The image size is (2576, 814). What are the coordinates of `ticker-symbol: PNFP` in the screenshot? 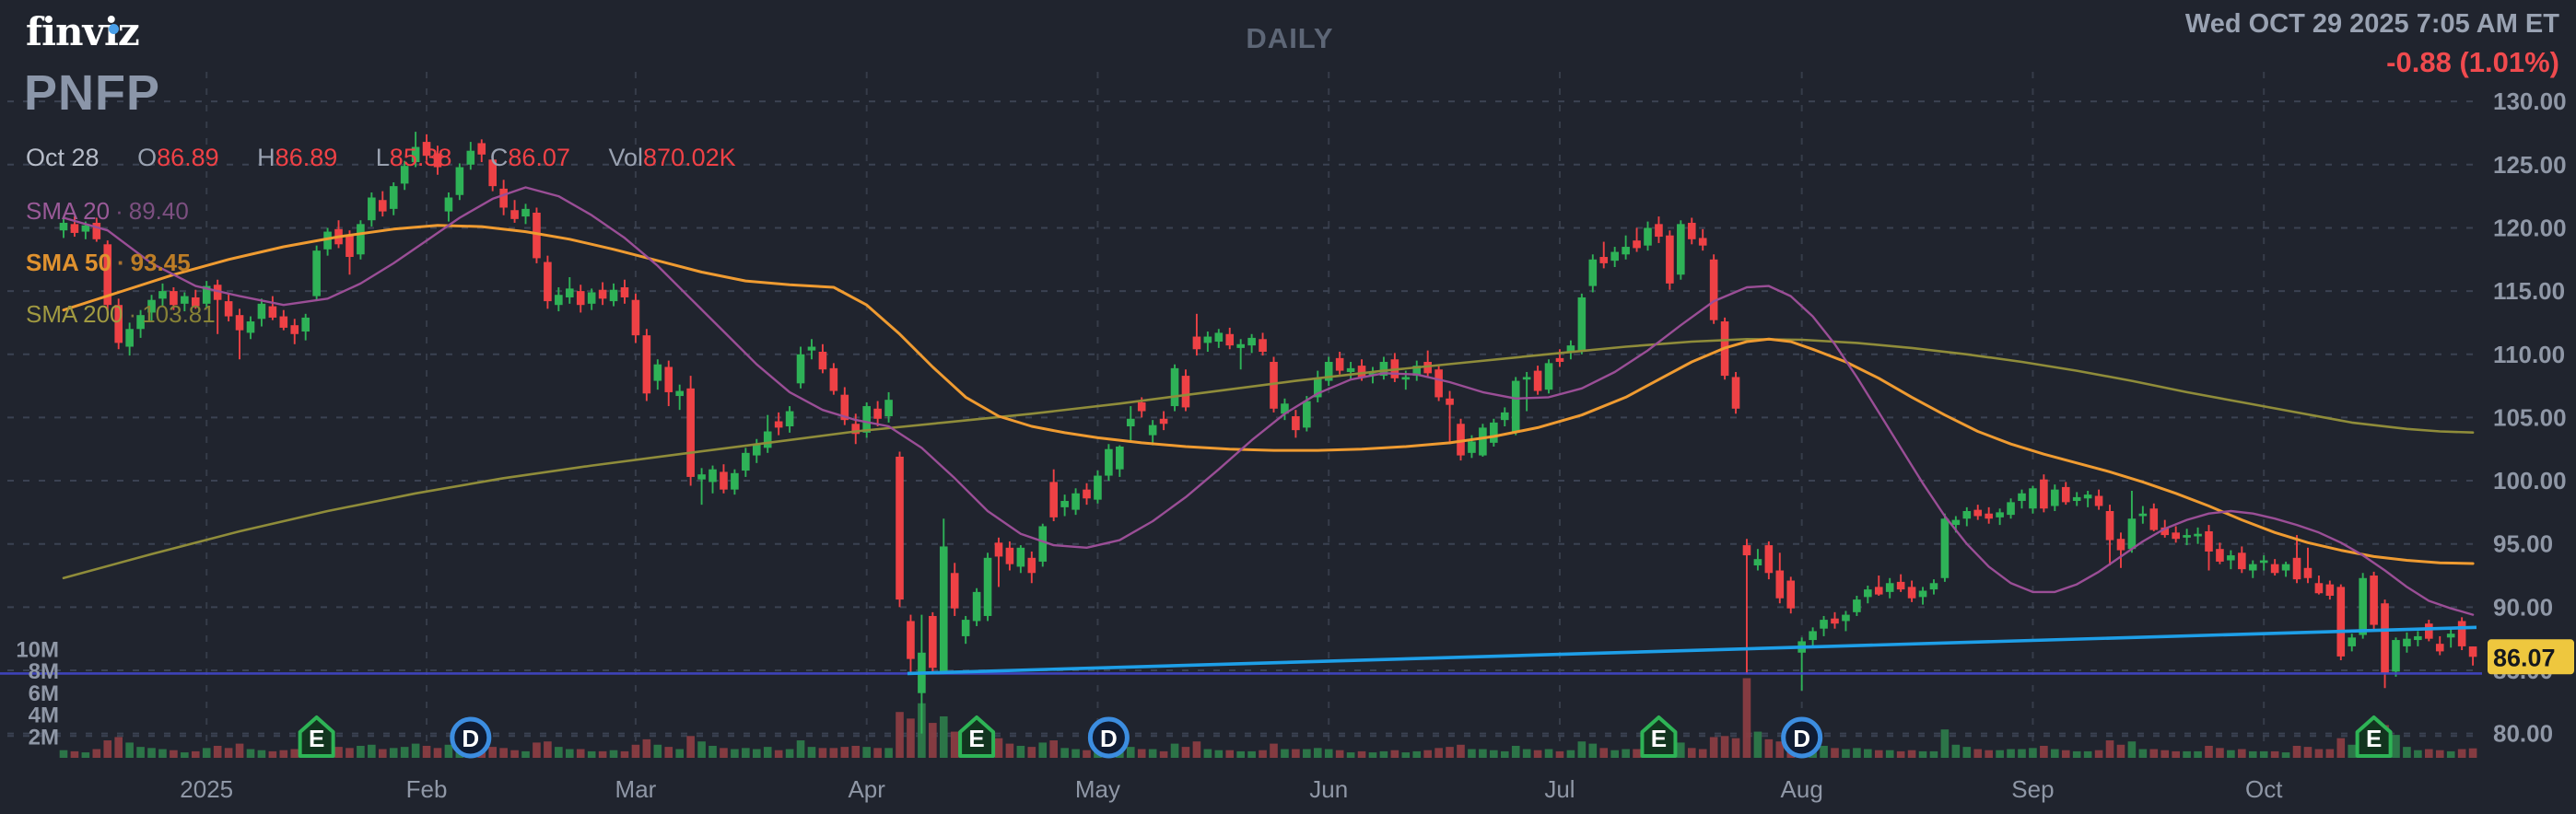 It's located at (92, 93).